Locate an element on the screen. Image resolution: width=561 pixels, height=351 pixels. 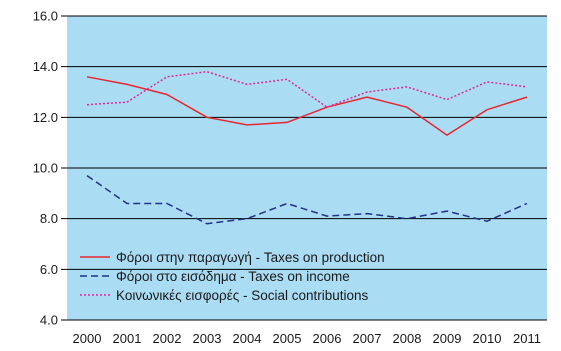
x-tick-label: 2009 is located at coordinates (447, 338).